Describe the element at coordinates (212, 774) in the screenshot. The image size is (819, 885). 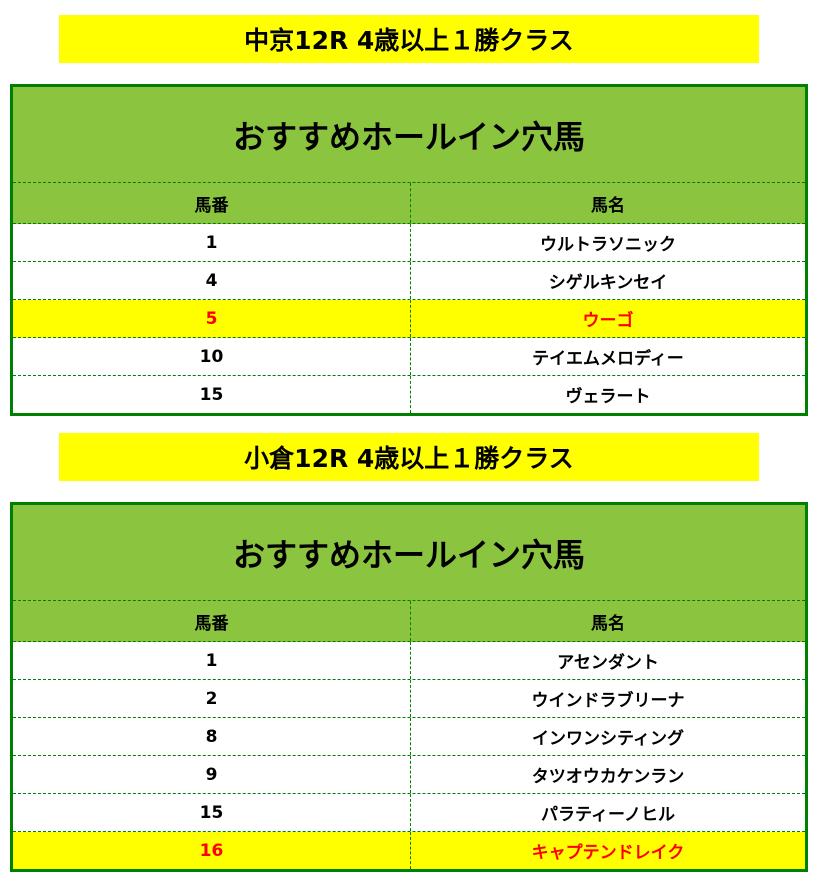
I see `horse-number: 9` at that location.